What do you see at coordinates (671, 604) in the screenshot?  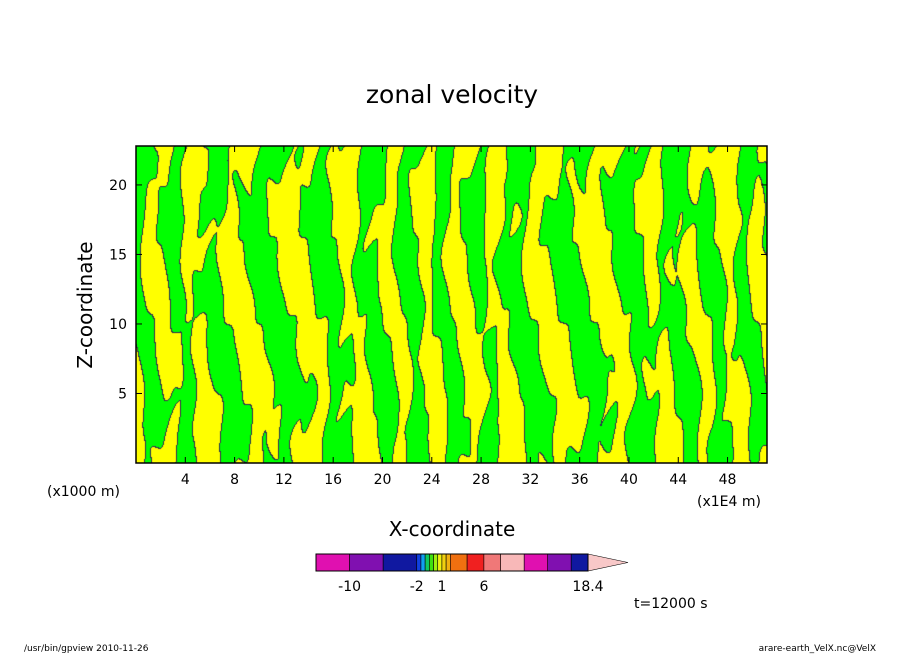 I see `time-label: t=12000 s` at bounding box center [671, 604].